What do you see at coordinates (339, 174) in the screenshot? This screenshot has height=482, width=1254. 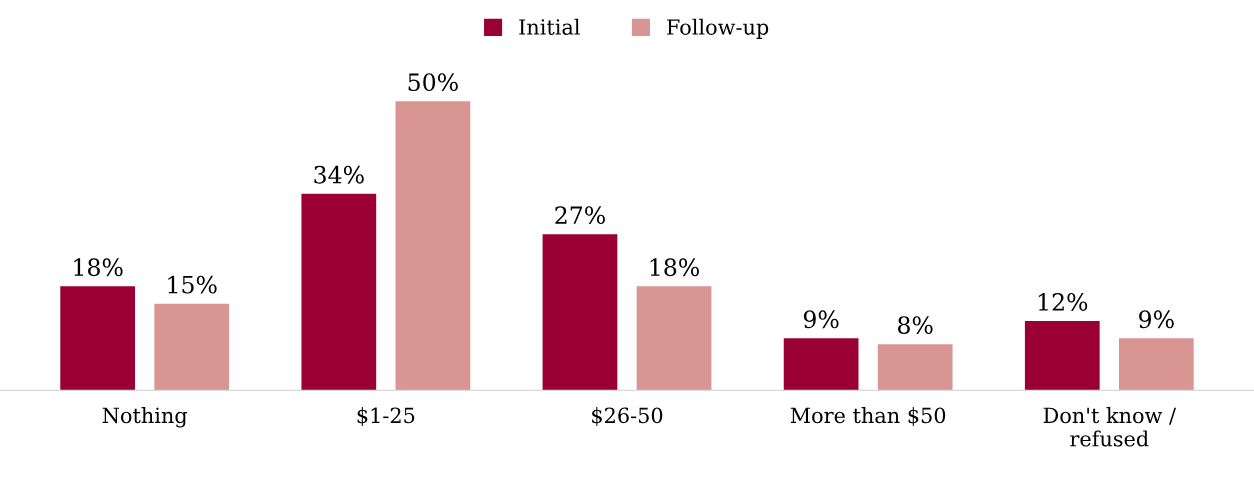 I see `data-label: 34%` at bounding box center [339, 174].